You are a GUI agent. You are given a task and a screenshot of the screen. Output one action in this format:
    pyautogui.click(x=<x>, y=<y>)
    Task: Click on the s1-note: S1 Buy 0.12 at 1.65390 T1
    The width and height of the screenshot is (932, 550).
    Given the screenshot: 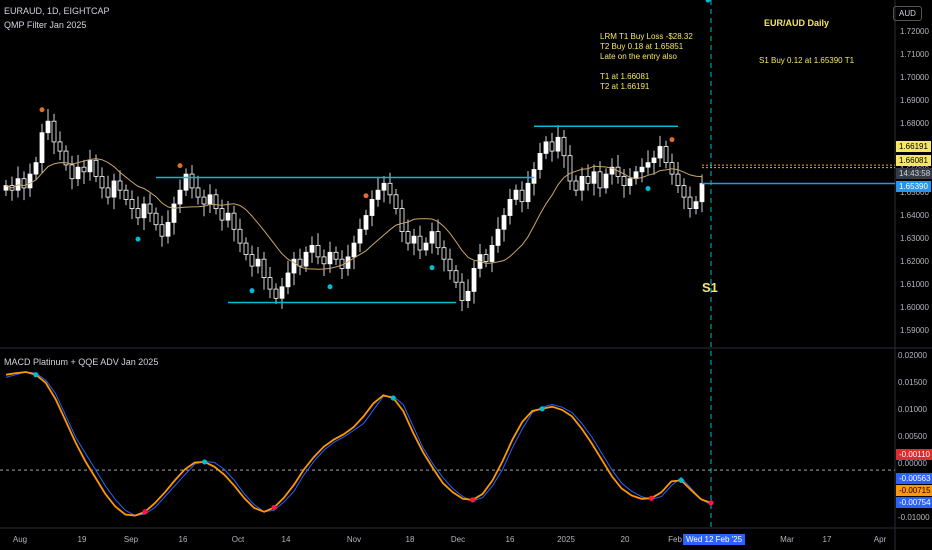 What is the action you would take?
    pyautogui.click(x=807, y=60)
    